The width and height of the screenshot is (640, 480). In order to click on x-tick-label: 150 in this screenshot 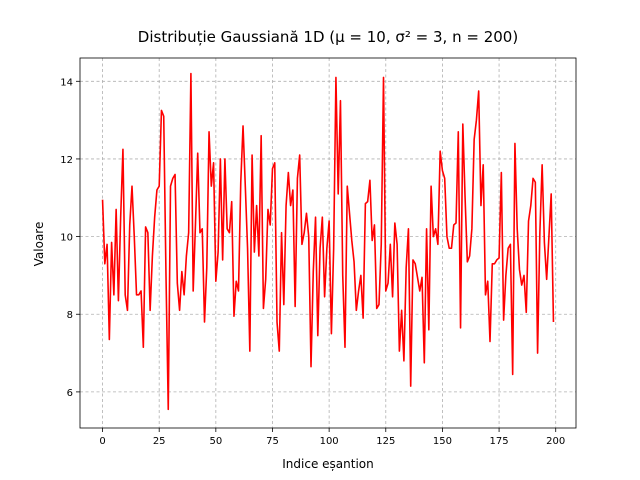, I will do `click(442, 441)`.